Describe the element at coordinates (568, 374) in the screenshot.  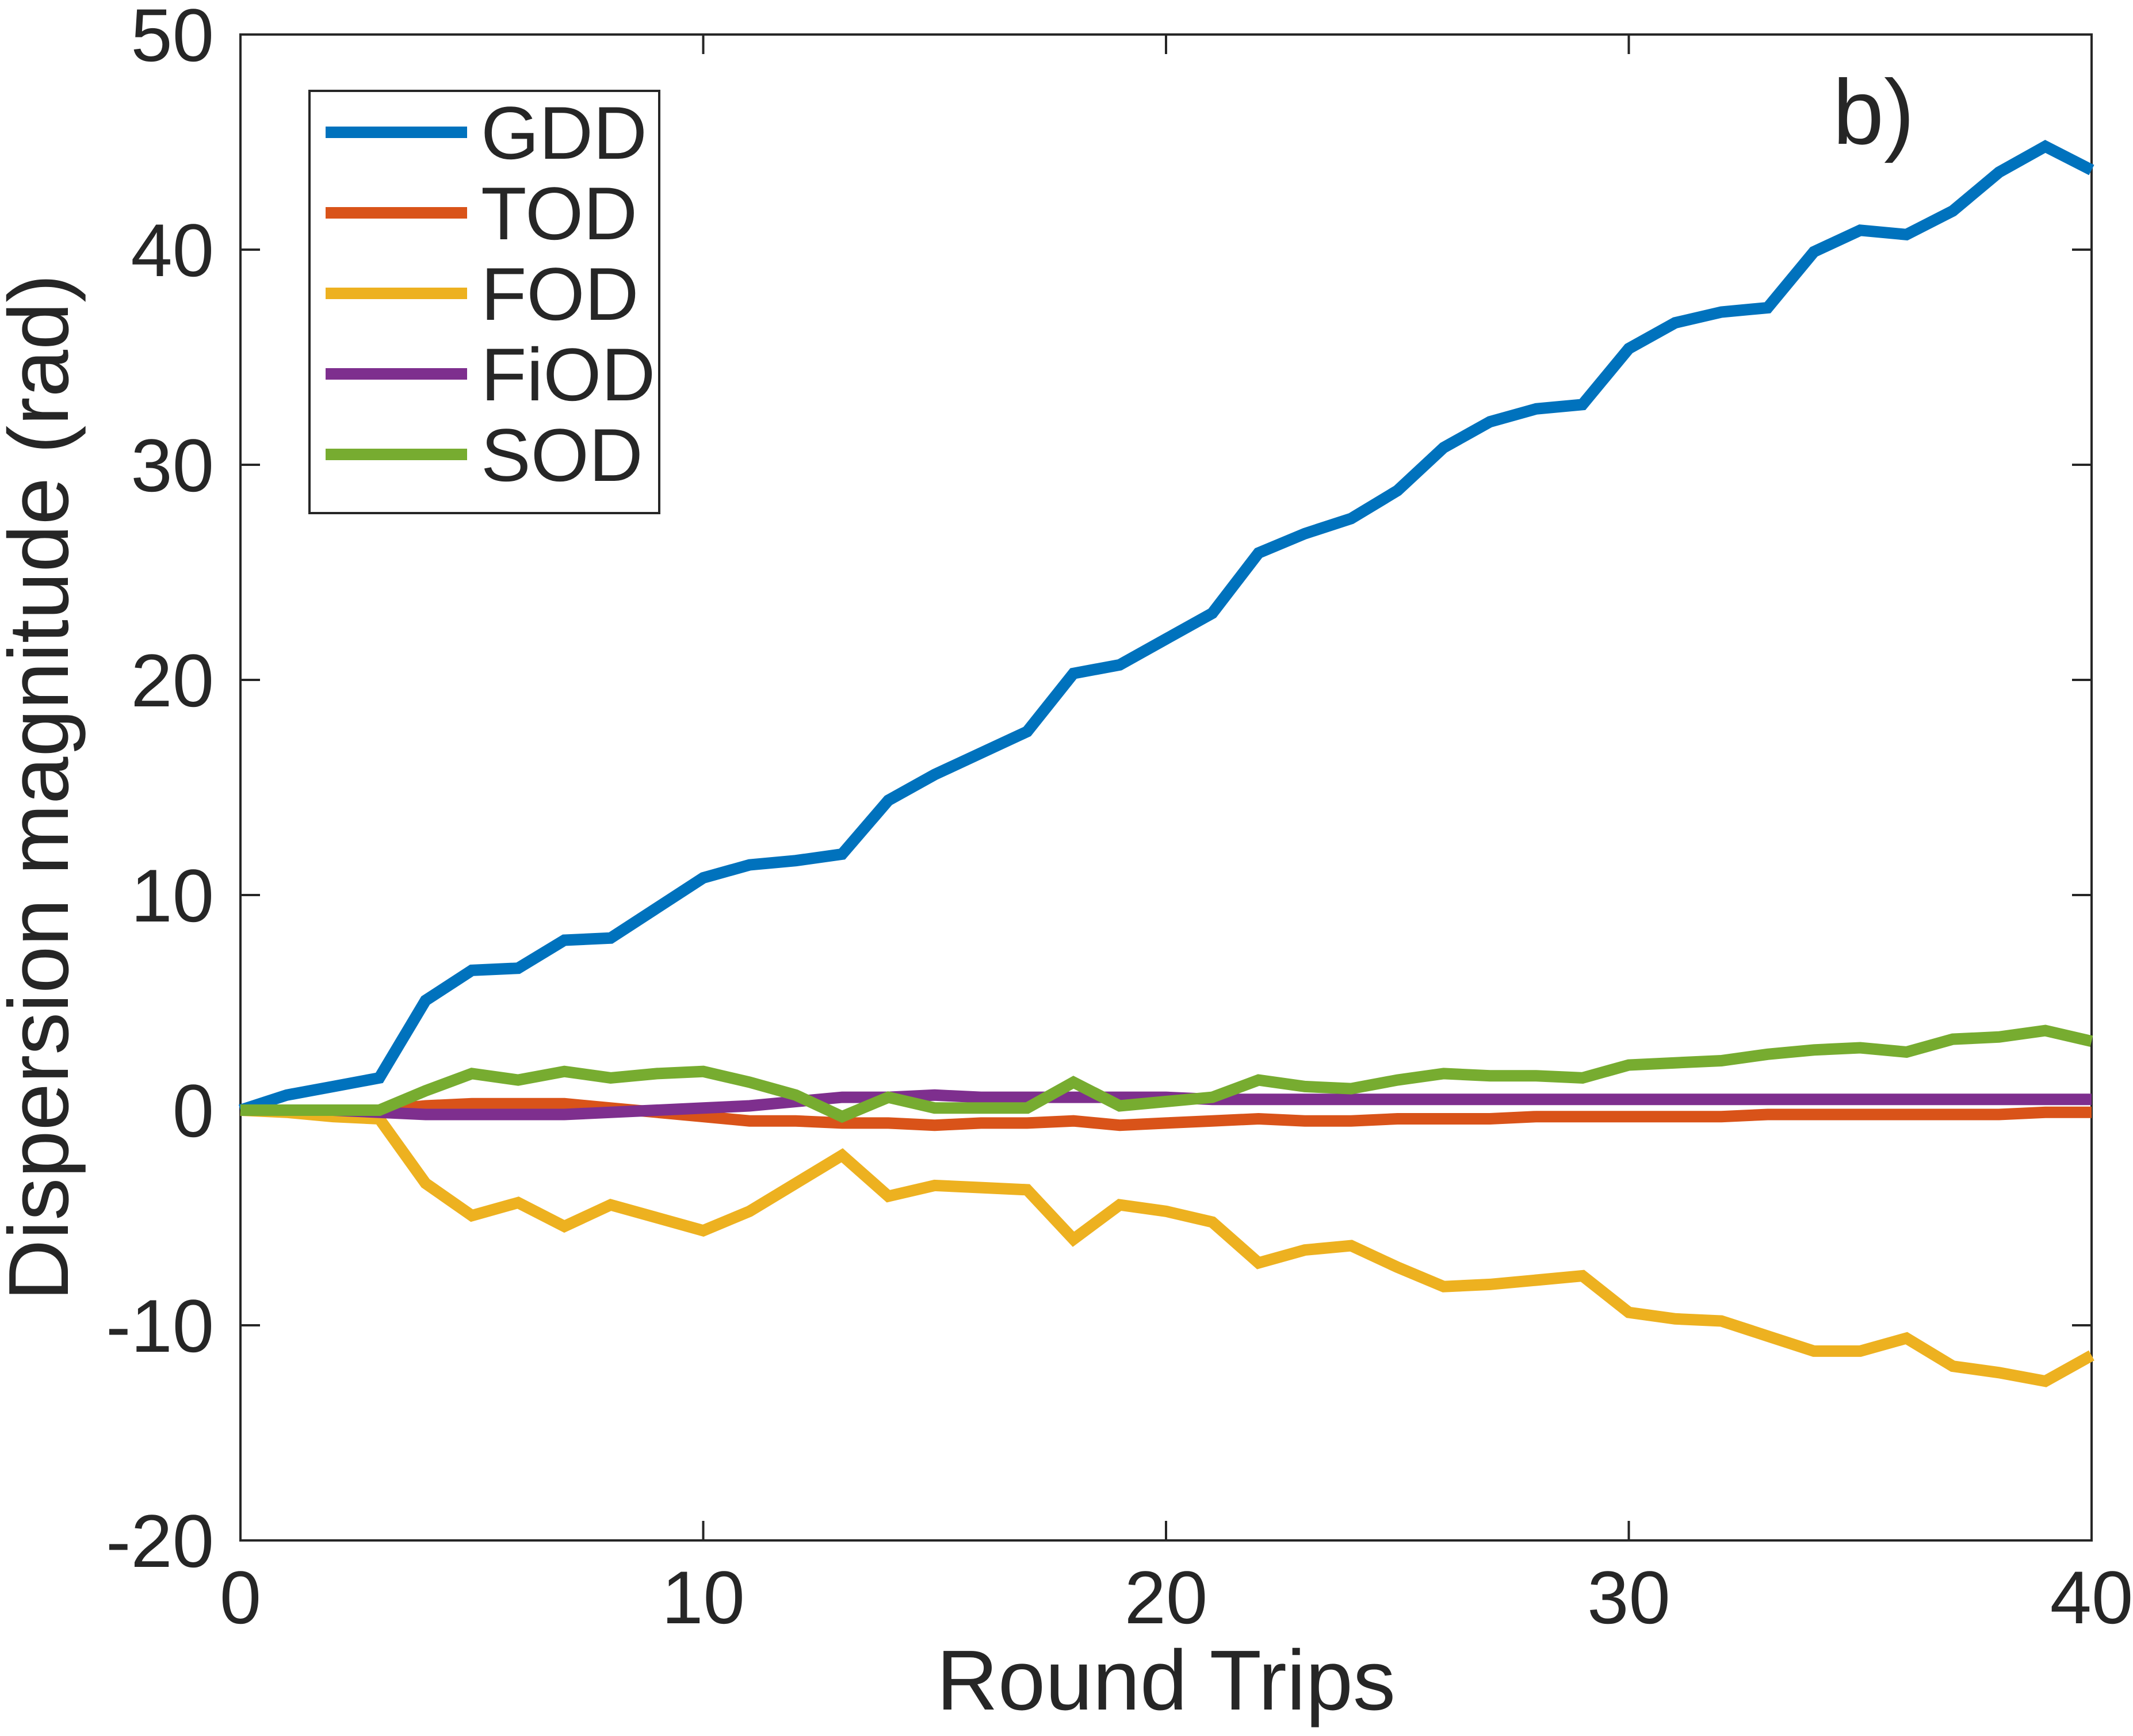
I see `legend-label-fiod: FiOD` at that location.